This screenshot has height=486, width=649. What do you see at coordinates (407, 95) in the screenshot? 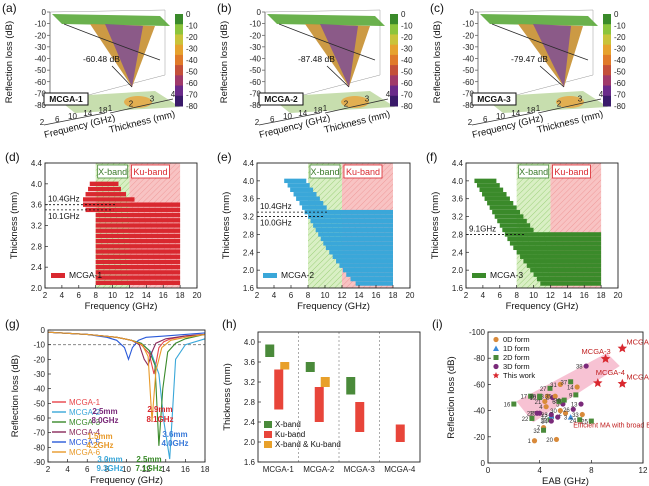
I see `colorbar-tick-label: -70` at bounding box center [407, 95].